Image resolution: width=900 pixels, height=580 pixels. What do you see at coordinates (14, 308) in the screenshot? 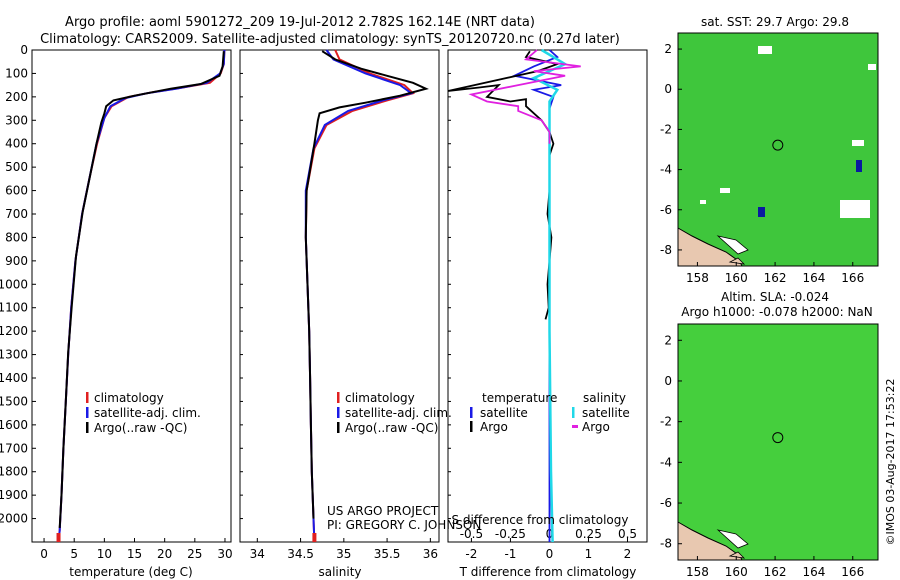
I see `depth-tick-label: 1100` at bounding box center [14, 308].